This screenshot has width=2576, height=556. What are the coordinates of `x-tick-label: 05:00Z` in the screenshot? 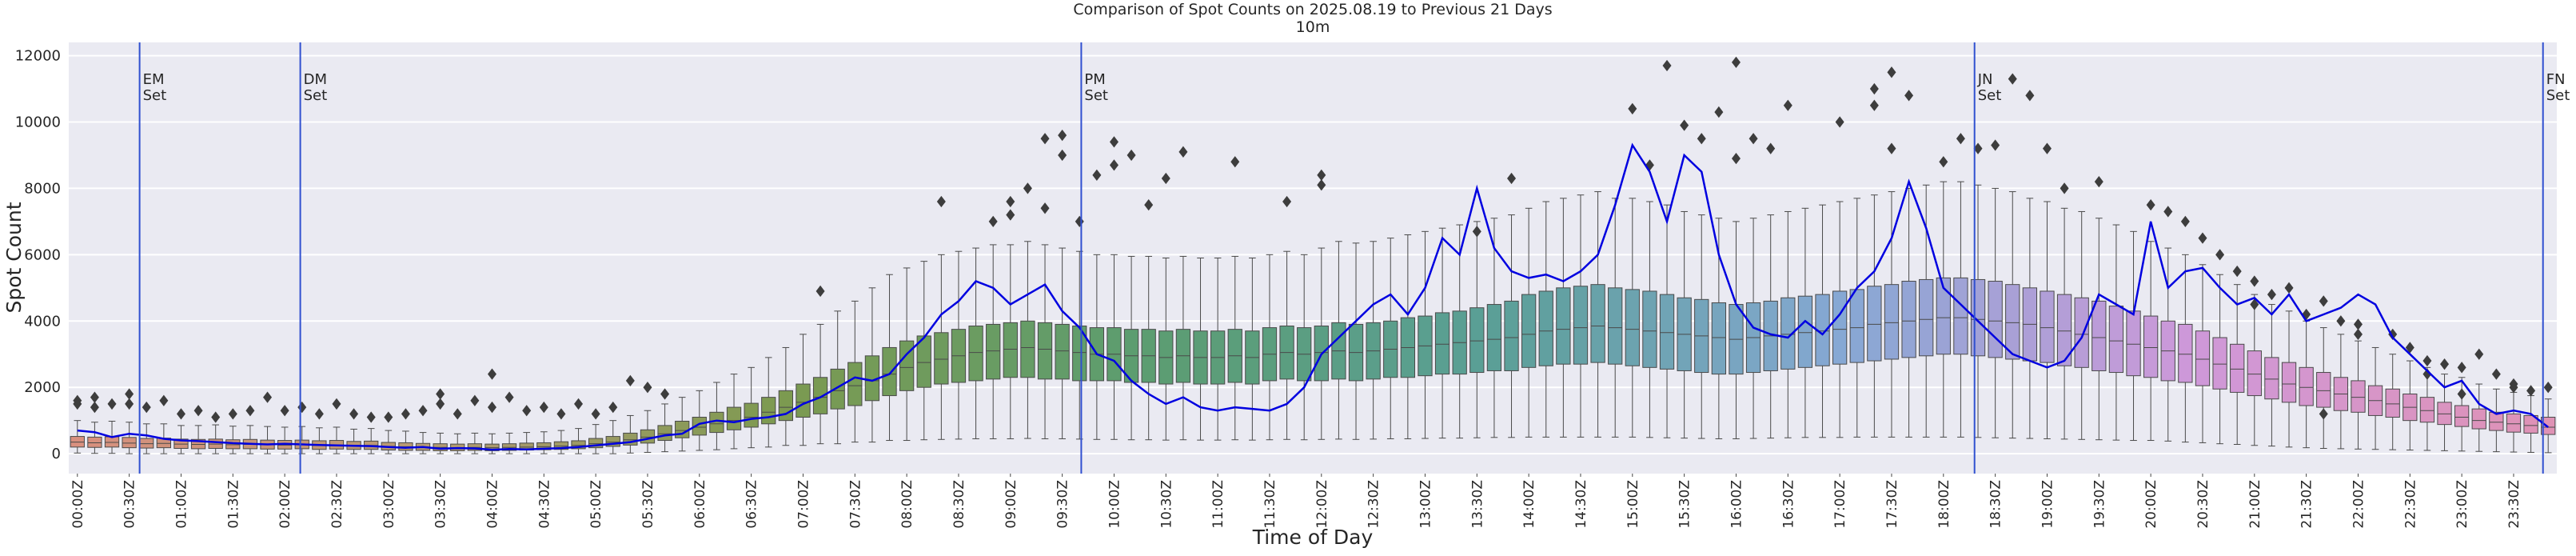 It's located at (596, 504).